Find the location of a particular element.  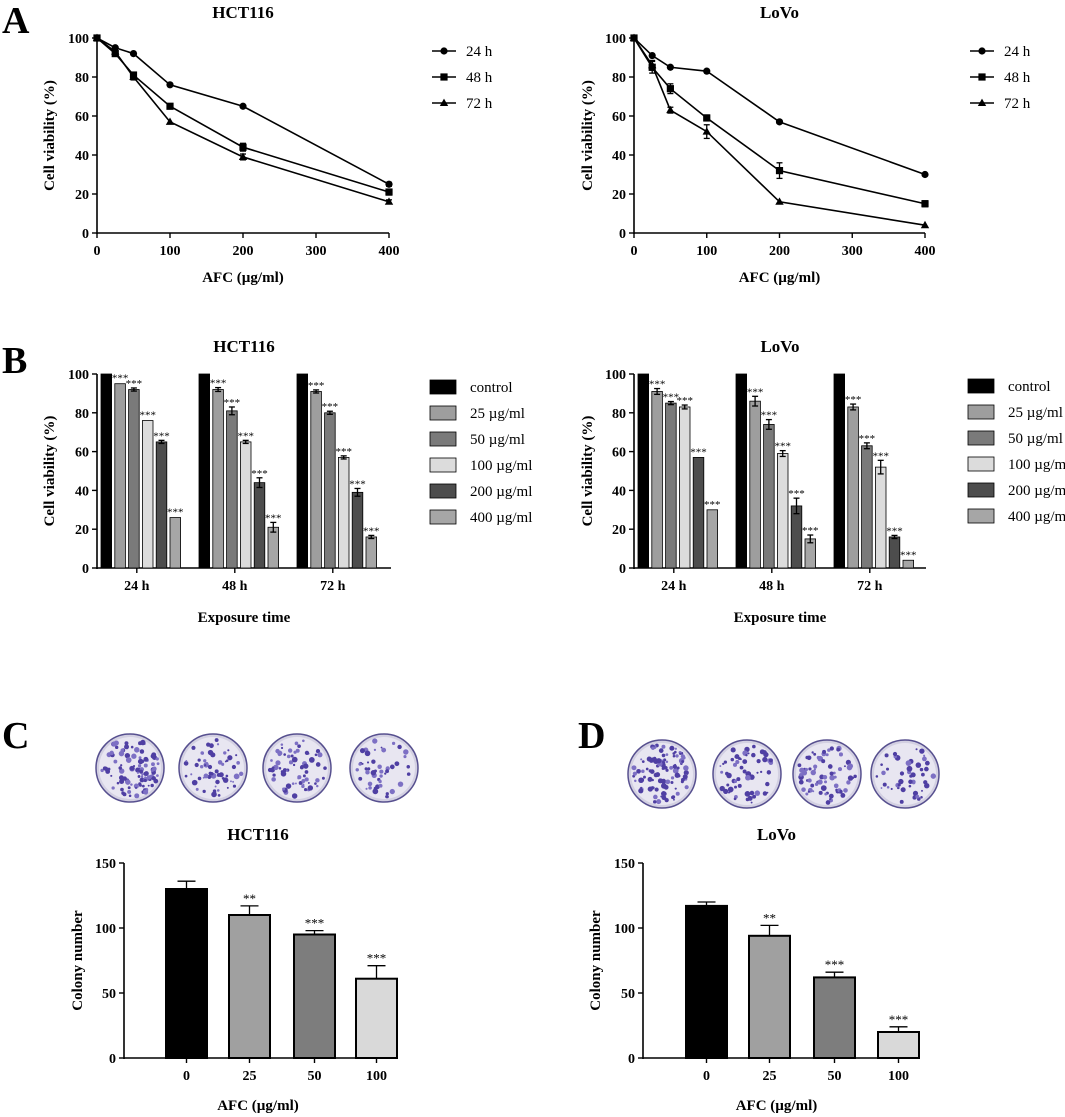

plate-dish is located at coordinates (213, 768).